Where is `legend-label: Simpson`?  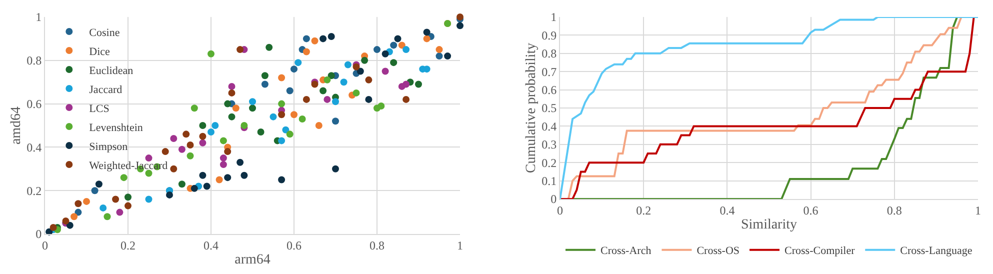
legend-label: Simpson is located at coordinates (108, 146).